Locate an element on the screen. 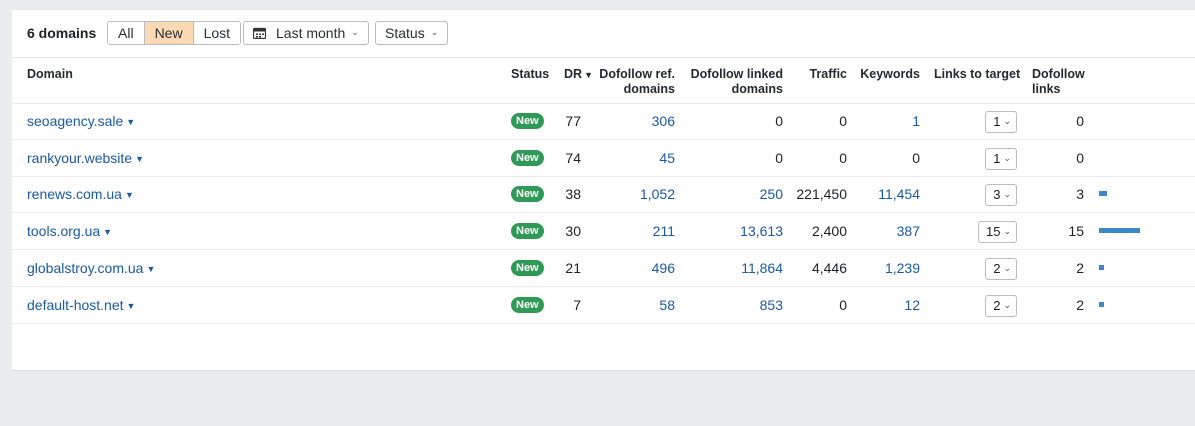 This screenshot has height=426, width=1195. links-to-target-select: 15 ⌄ is located at coordinates (997, 232).